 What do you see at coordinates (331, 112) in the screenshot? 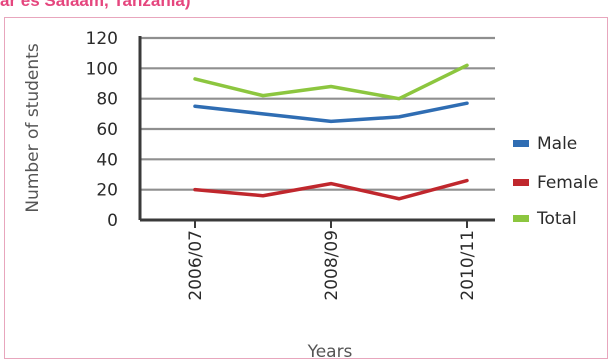
I see `series-line-male` at bounding box center [331, 112].